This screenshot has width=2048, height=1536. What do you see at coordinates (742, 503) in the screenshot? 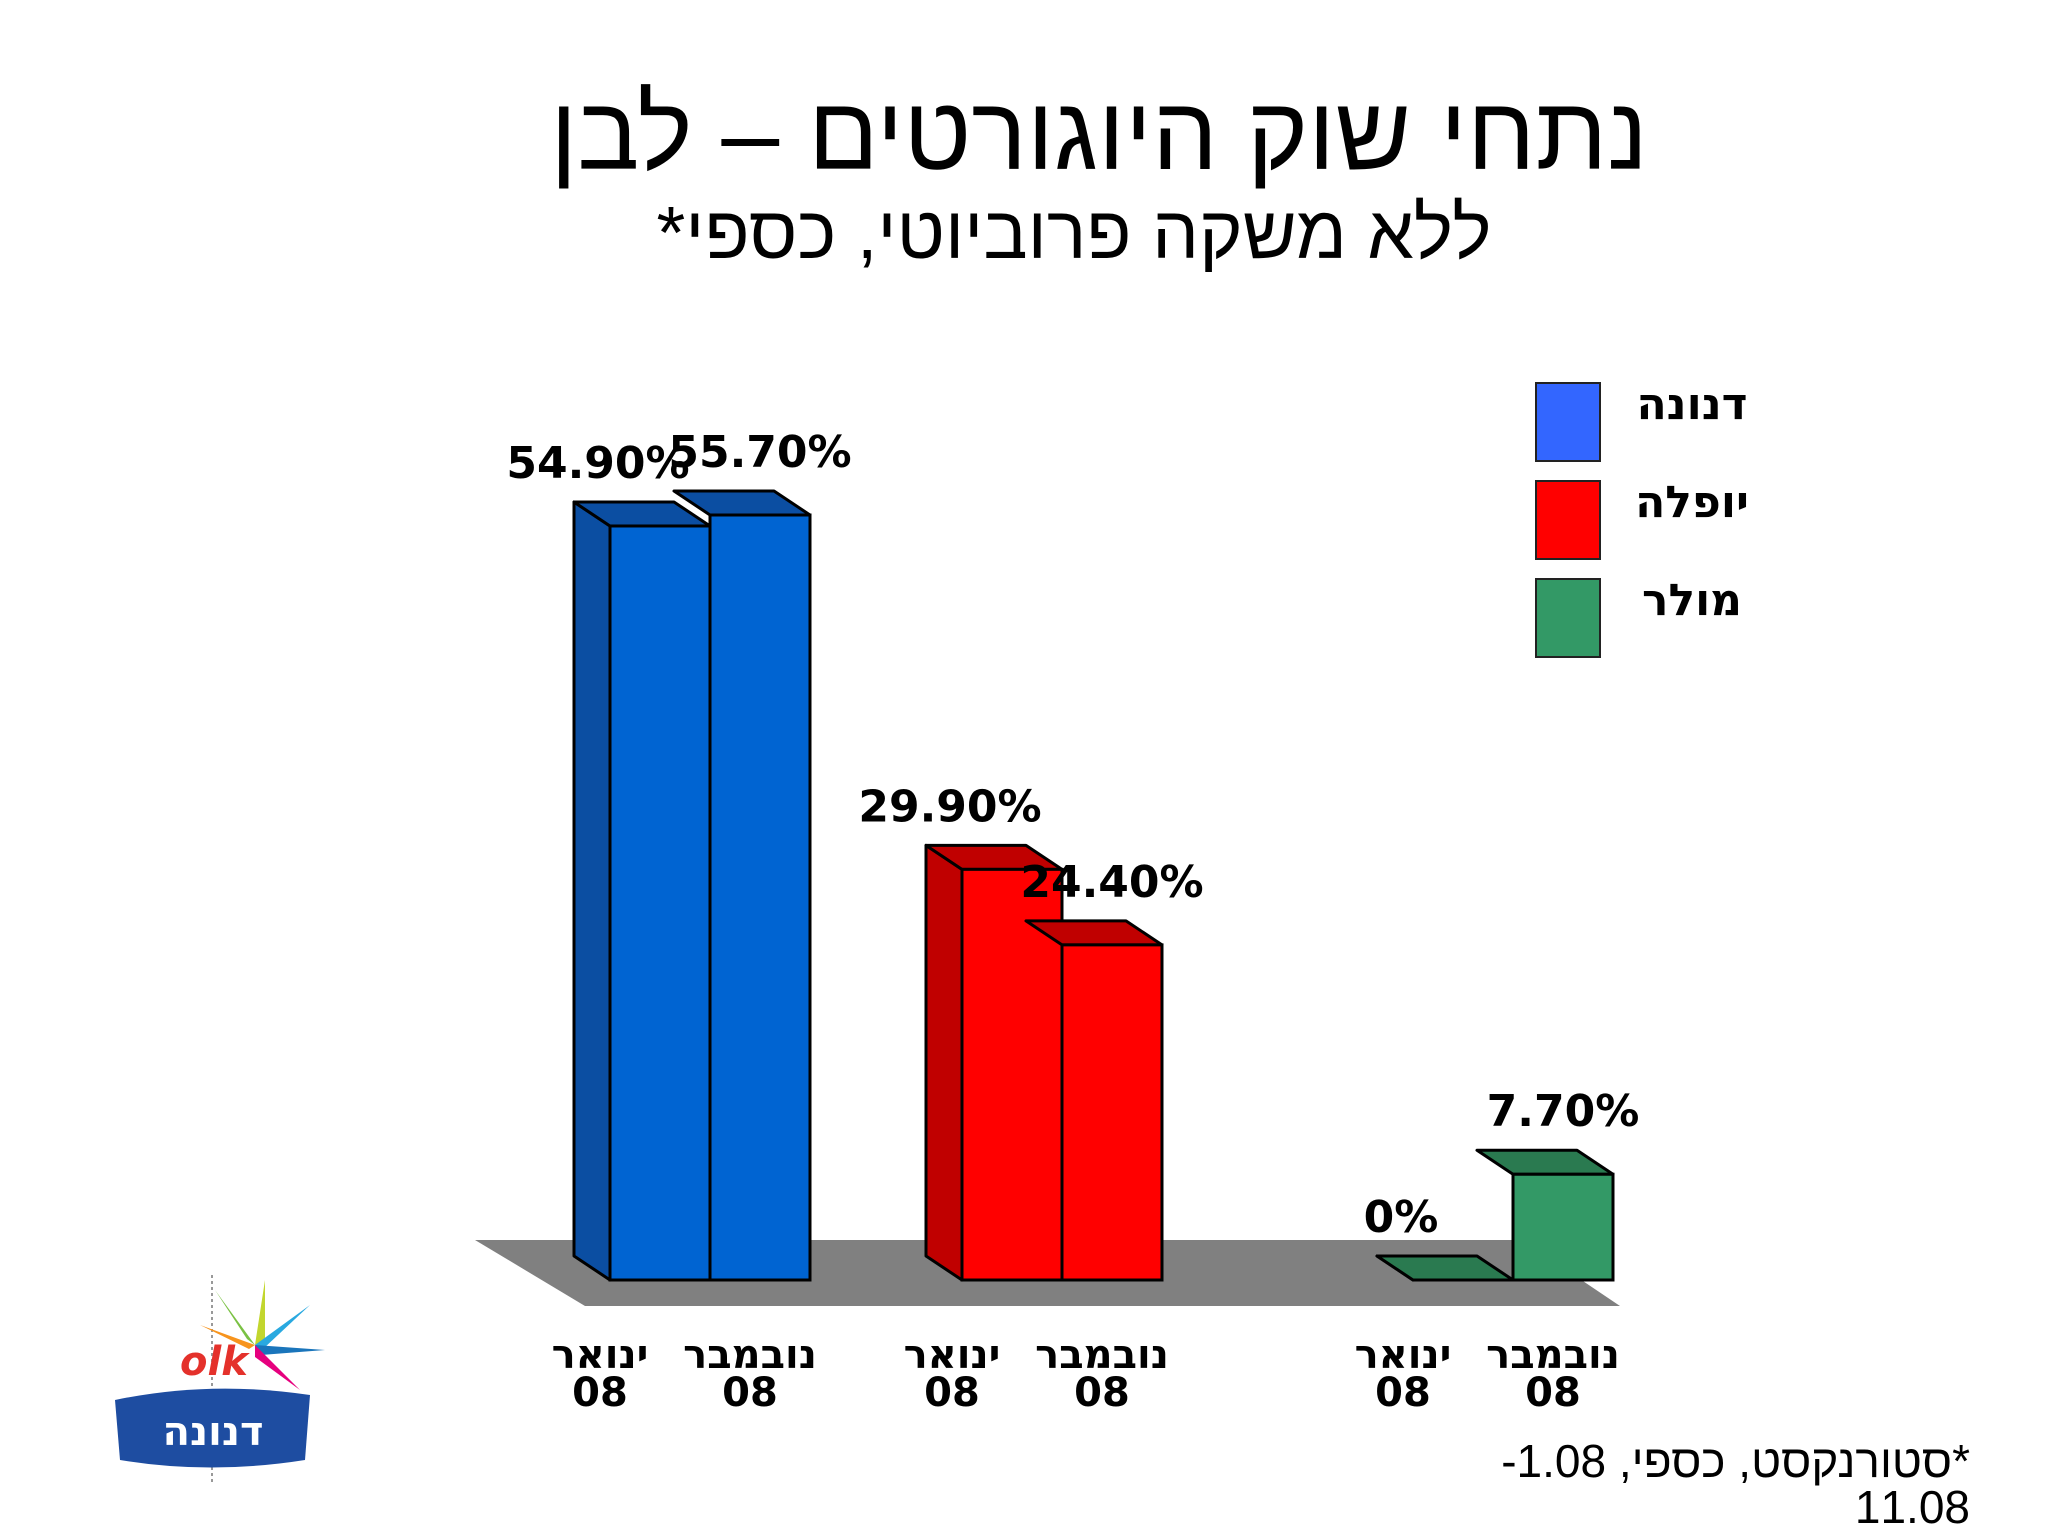
I see `bar-0-1-top` at bounding box center [742, 503].